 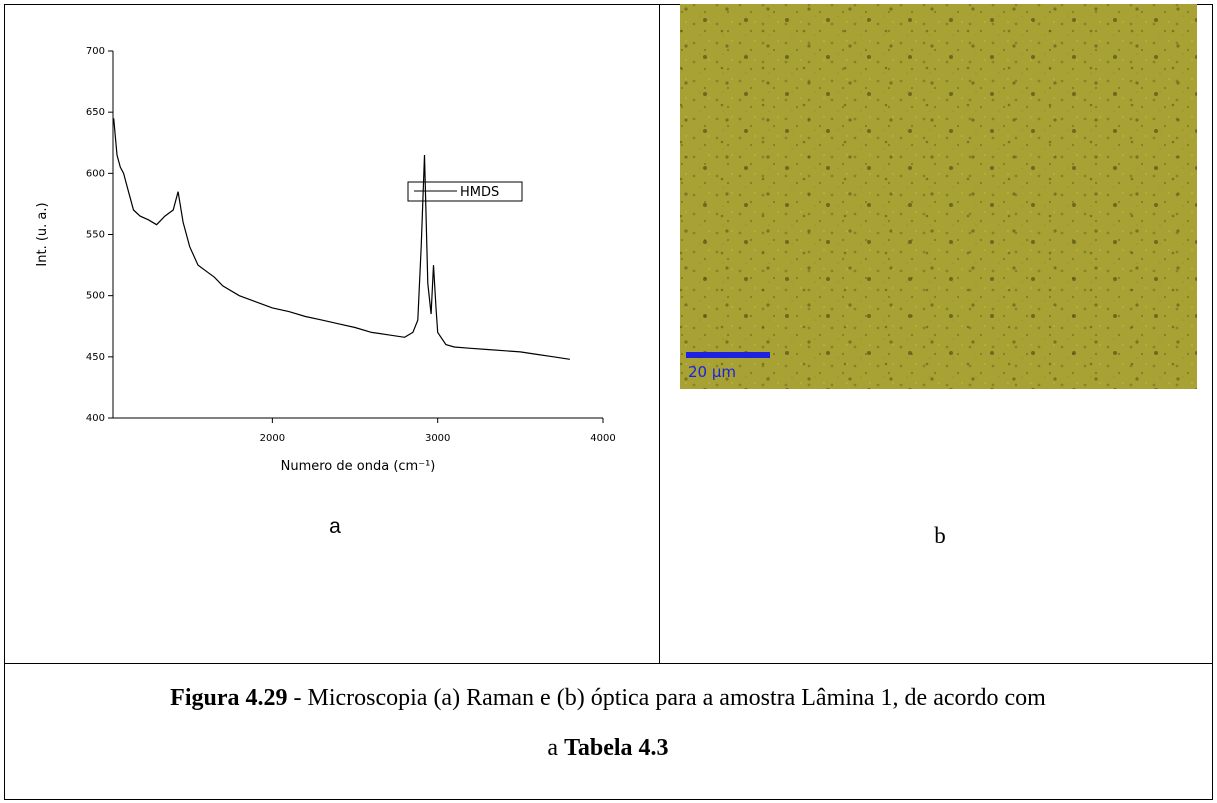 What do you see at coordinates (95, 235) in the screenshot?
I see `y-tick-label: 550` at bounding box center [95, 235].